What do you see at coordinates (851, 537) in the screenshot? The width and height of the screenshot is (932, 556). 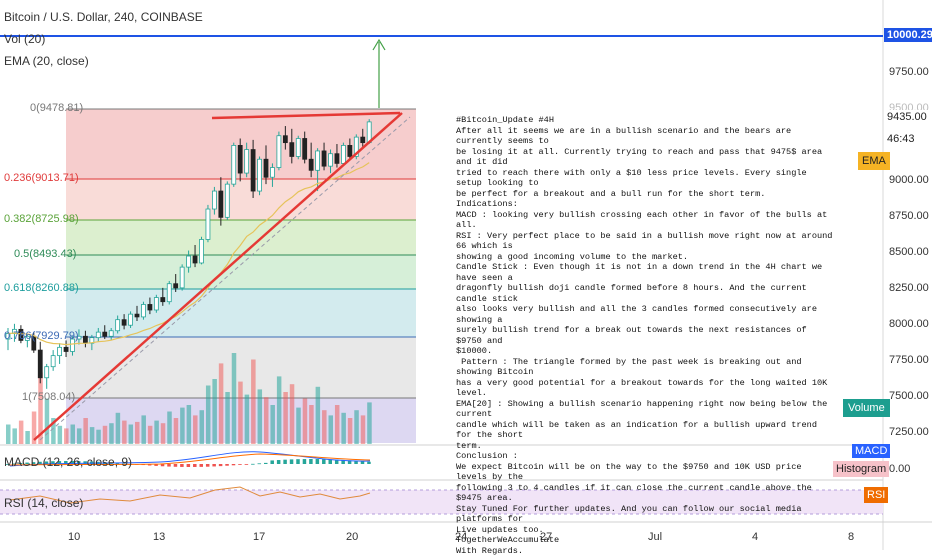 I see `time-tick: 8` at bounding box center [851, 537].